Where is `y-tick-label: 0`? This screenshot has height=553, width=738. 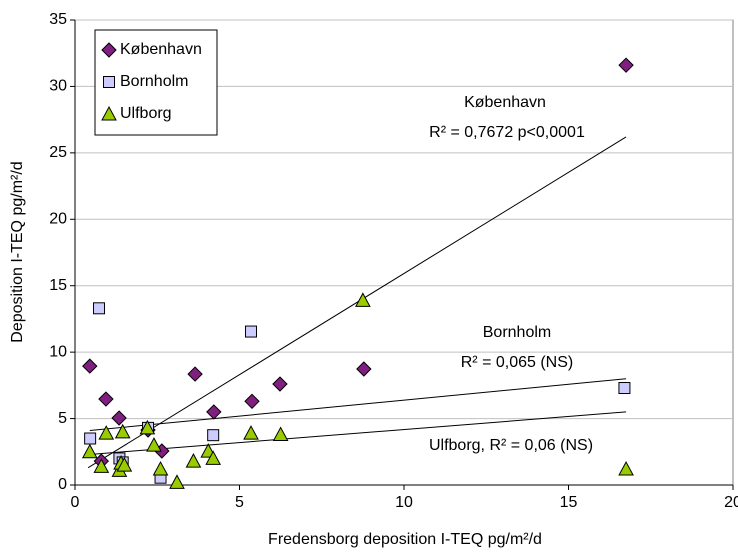
y-tick-label: 0 is located at coordinates (62, 484).